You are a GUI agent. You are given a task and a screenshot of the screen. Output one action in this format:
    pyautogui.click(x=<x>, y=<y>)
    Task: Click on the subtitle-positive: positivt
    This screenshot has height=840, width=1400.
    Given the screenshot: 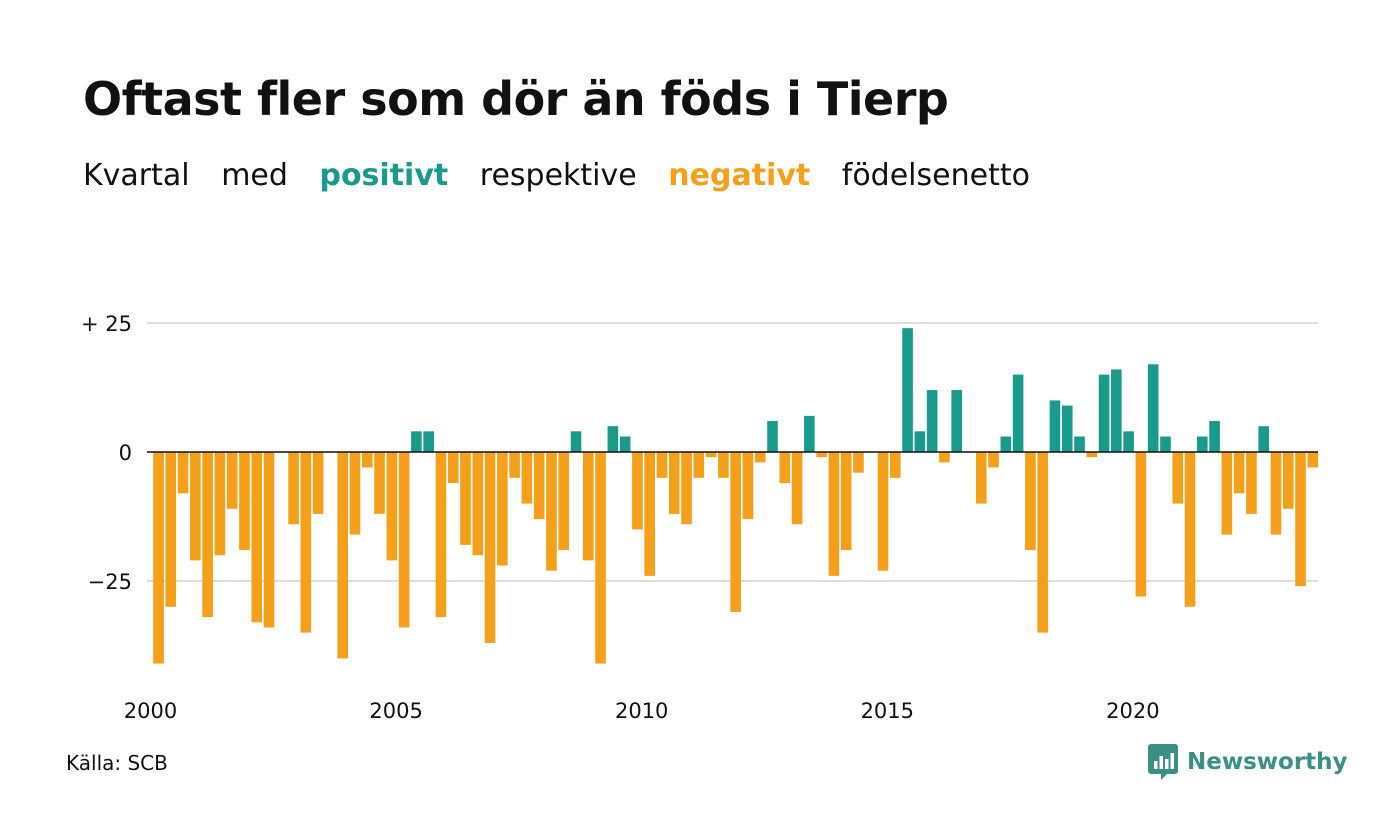 What is the action you would take?
    pyautogui.click(x=384, y=175)
    